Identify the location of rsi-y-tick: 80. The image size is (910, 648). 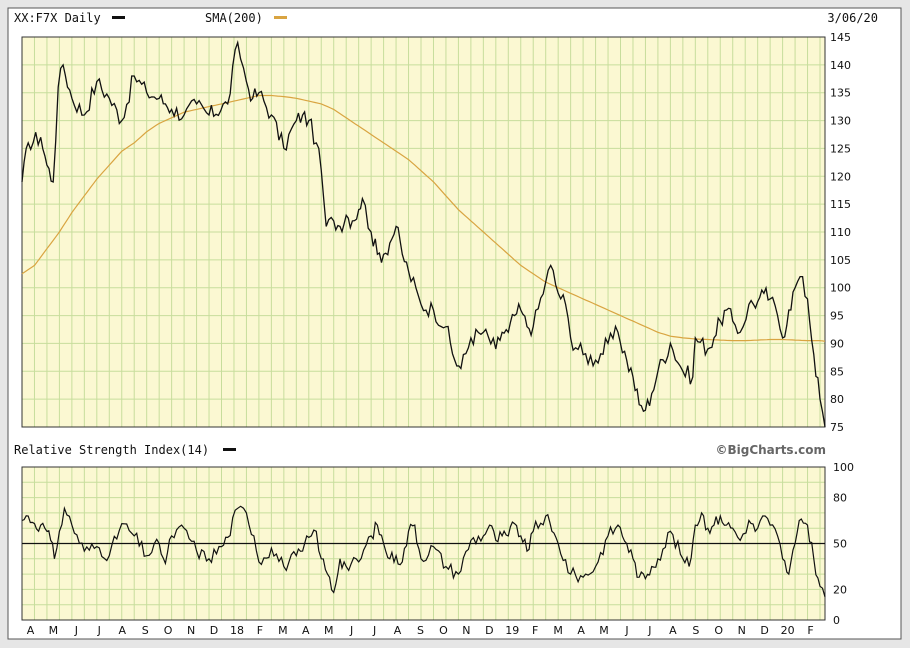
(840, 498).